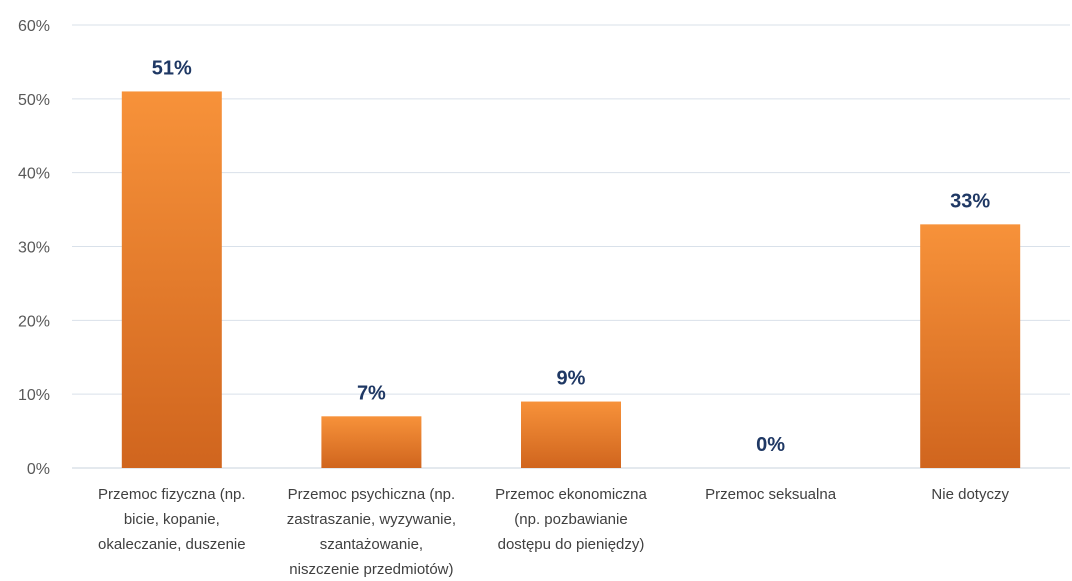 This screenshot has height=581, width=1072. I want to click on x-category-label-line: dostępu do pieniędzy), so click(571, 544).